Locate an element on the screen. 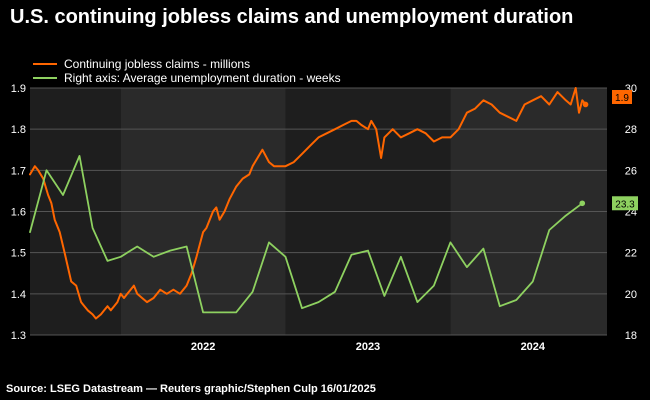  x-axis-year-label: 2023 is located at coordinates (368, 347).